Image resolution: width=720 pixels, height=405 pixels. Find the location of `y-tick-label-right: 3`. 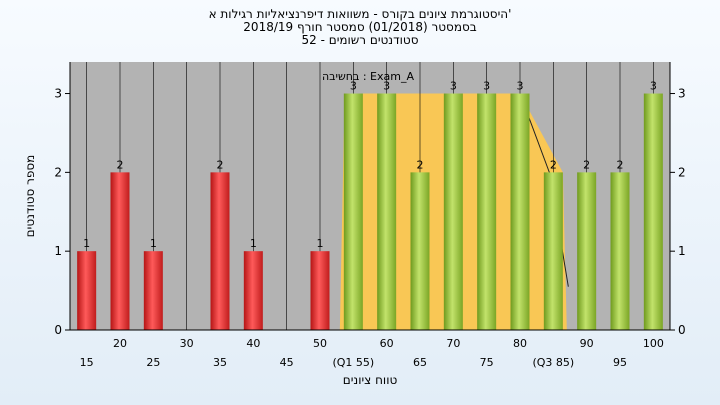

y-tick-label-right: 3 is located at coordinates (682, 94).